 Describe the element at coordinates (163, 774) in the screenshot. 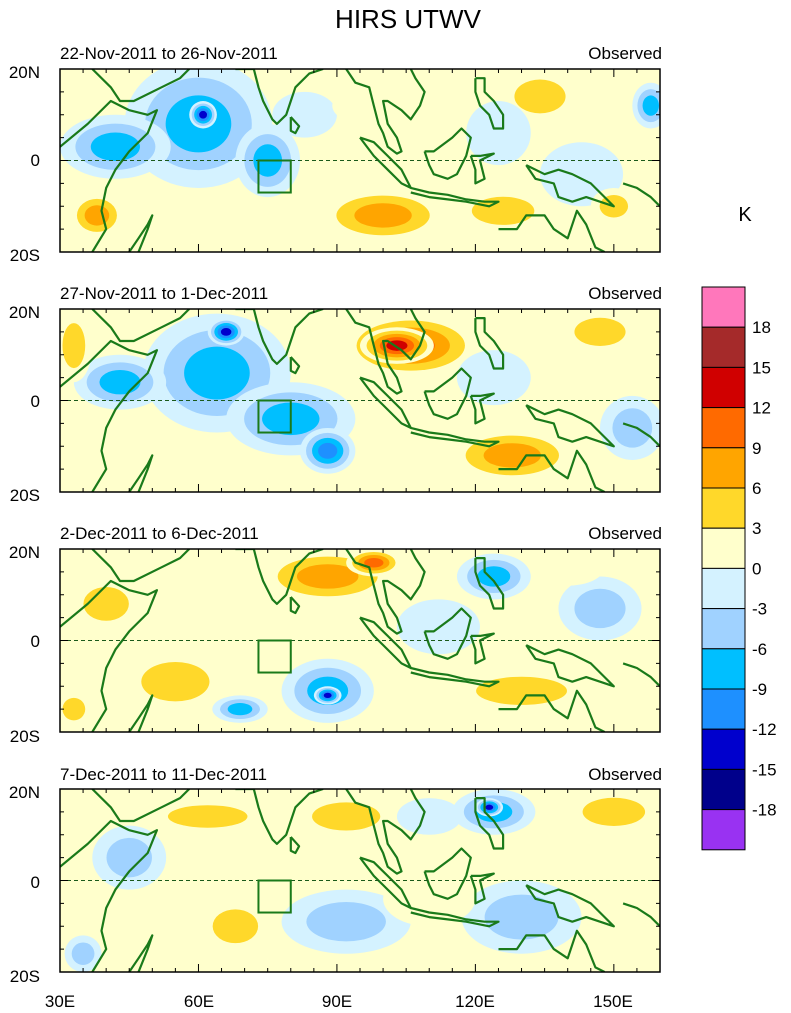

I see `panel-4-period: 7-Dec-2011 to 11-Dec-2011` at that location.